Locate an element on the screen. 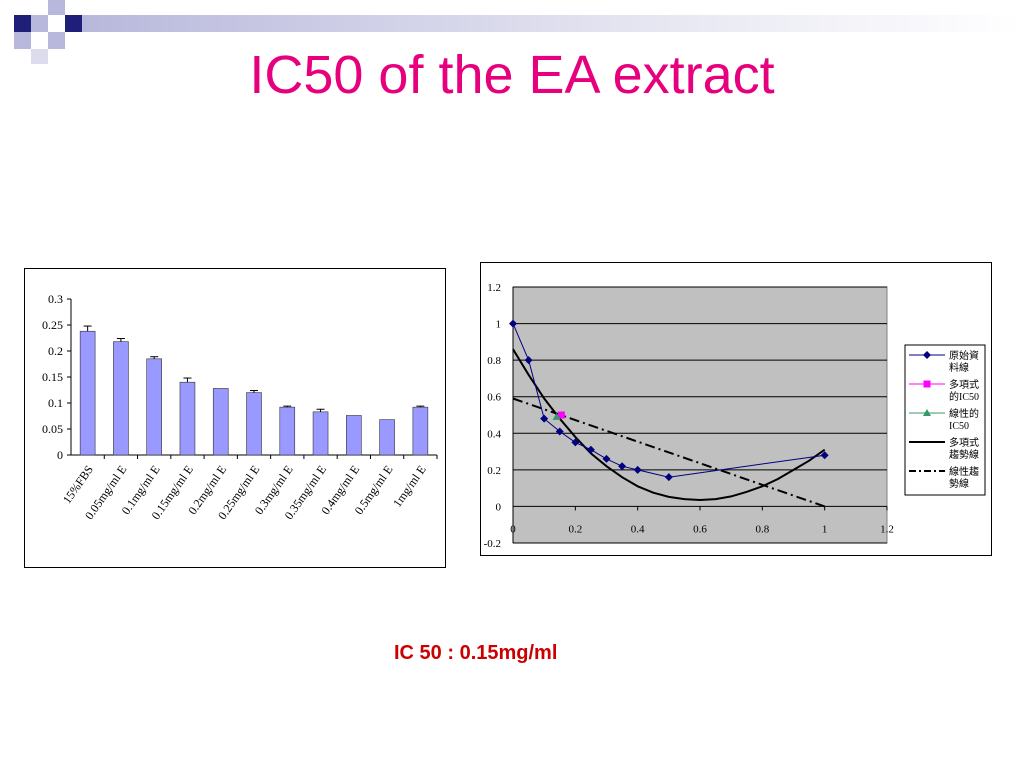  ic50-result: IC 50 : 0.15mg/ml is located at coordinates (476, 653).